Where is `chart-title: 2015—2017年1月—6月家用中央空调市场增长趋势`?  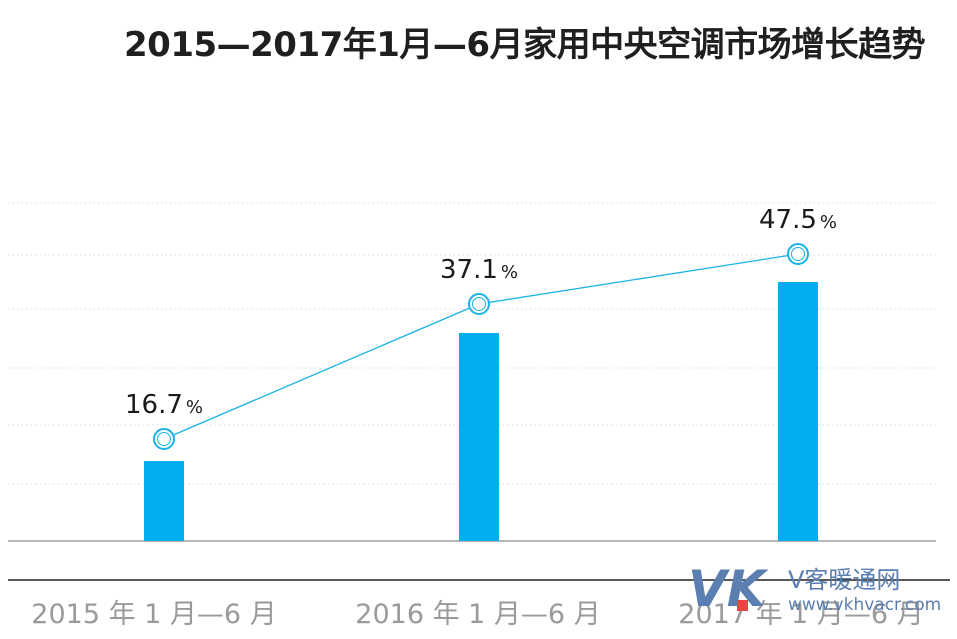
chart-title: 2015—2017年1月—6月家用中央空调市场增长趋势 is located at coordinates (525, 45).